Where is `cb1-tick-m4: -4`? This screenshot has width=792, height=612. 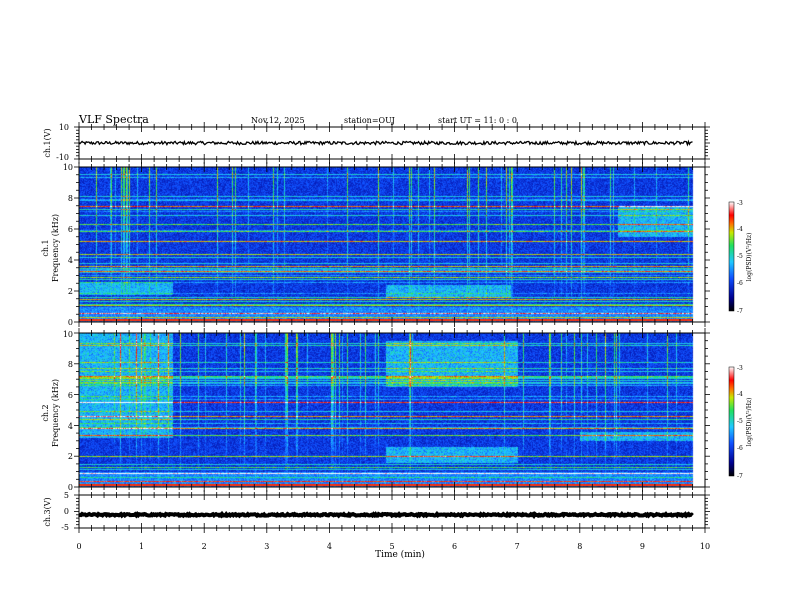
cb1-tick-m4: -4 is located at coordinates (740, 229).